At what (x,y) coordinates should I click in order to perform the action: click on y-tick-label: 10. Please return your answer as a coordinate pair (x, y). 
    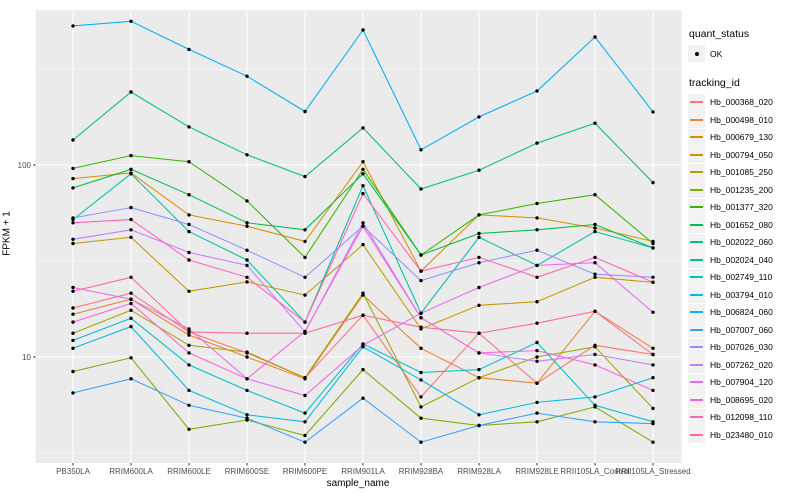
    Looking at the image, I should click on (26, 357).